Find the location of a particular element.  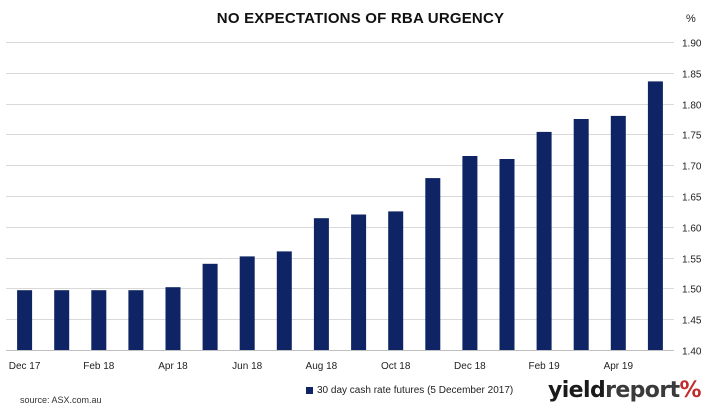

y-tick-label: 1.85 is located at coordinates (692, 75).